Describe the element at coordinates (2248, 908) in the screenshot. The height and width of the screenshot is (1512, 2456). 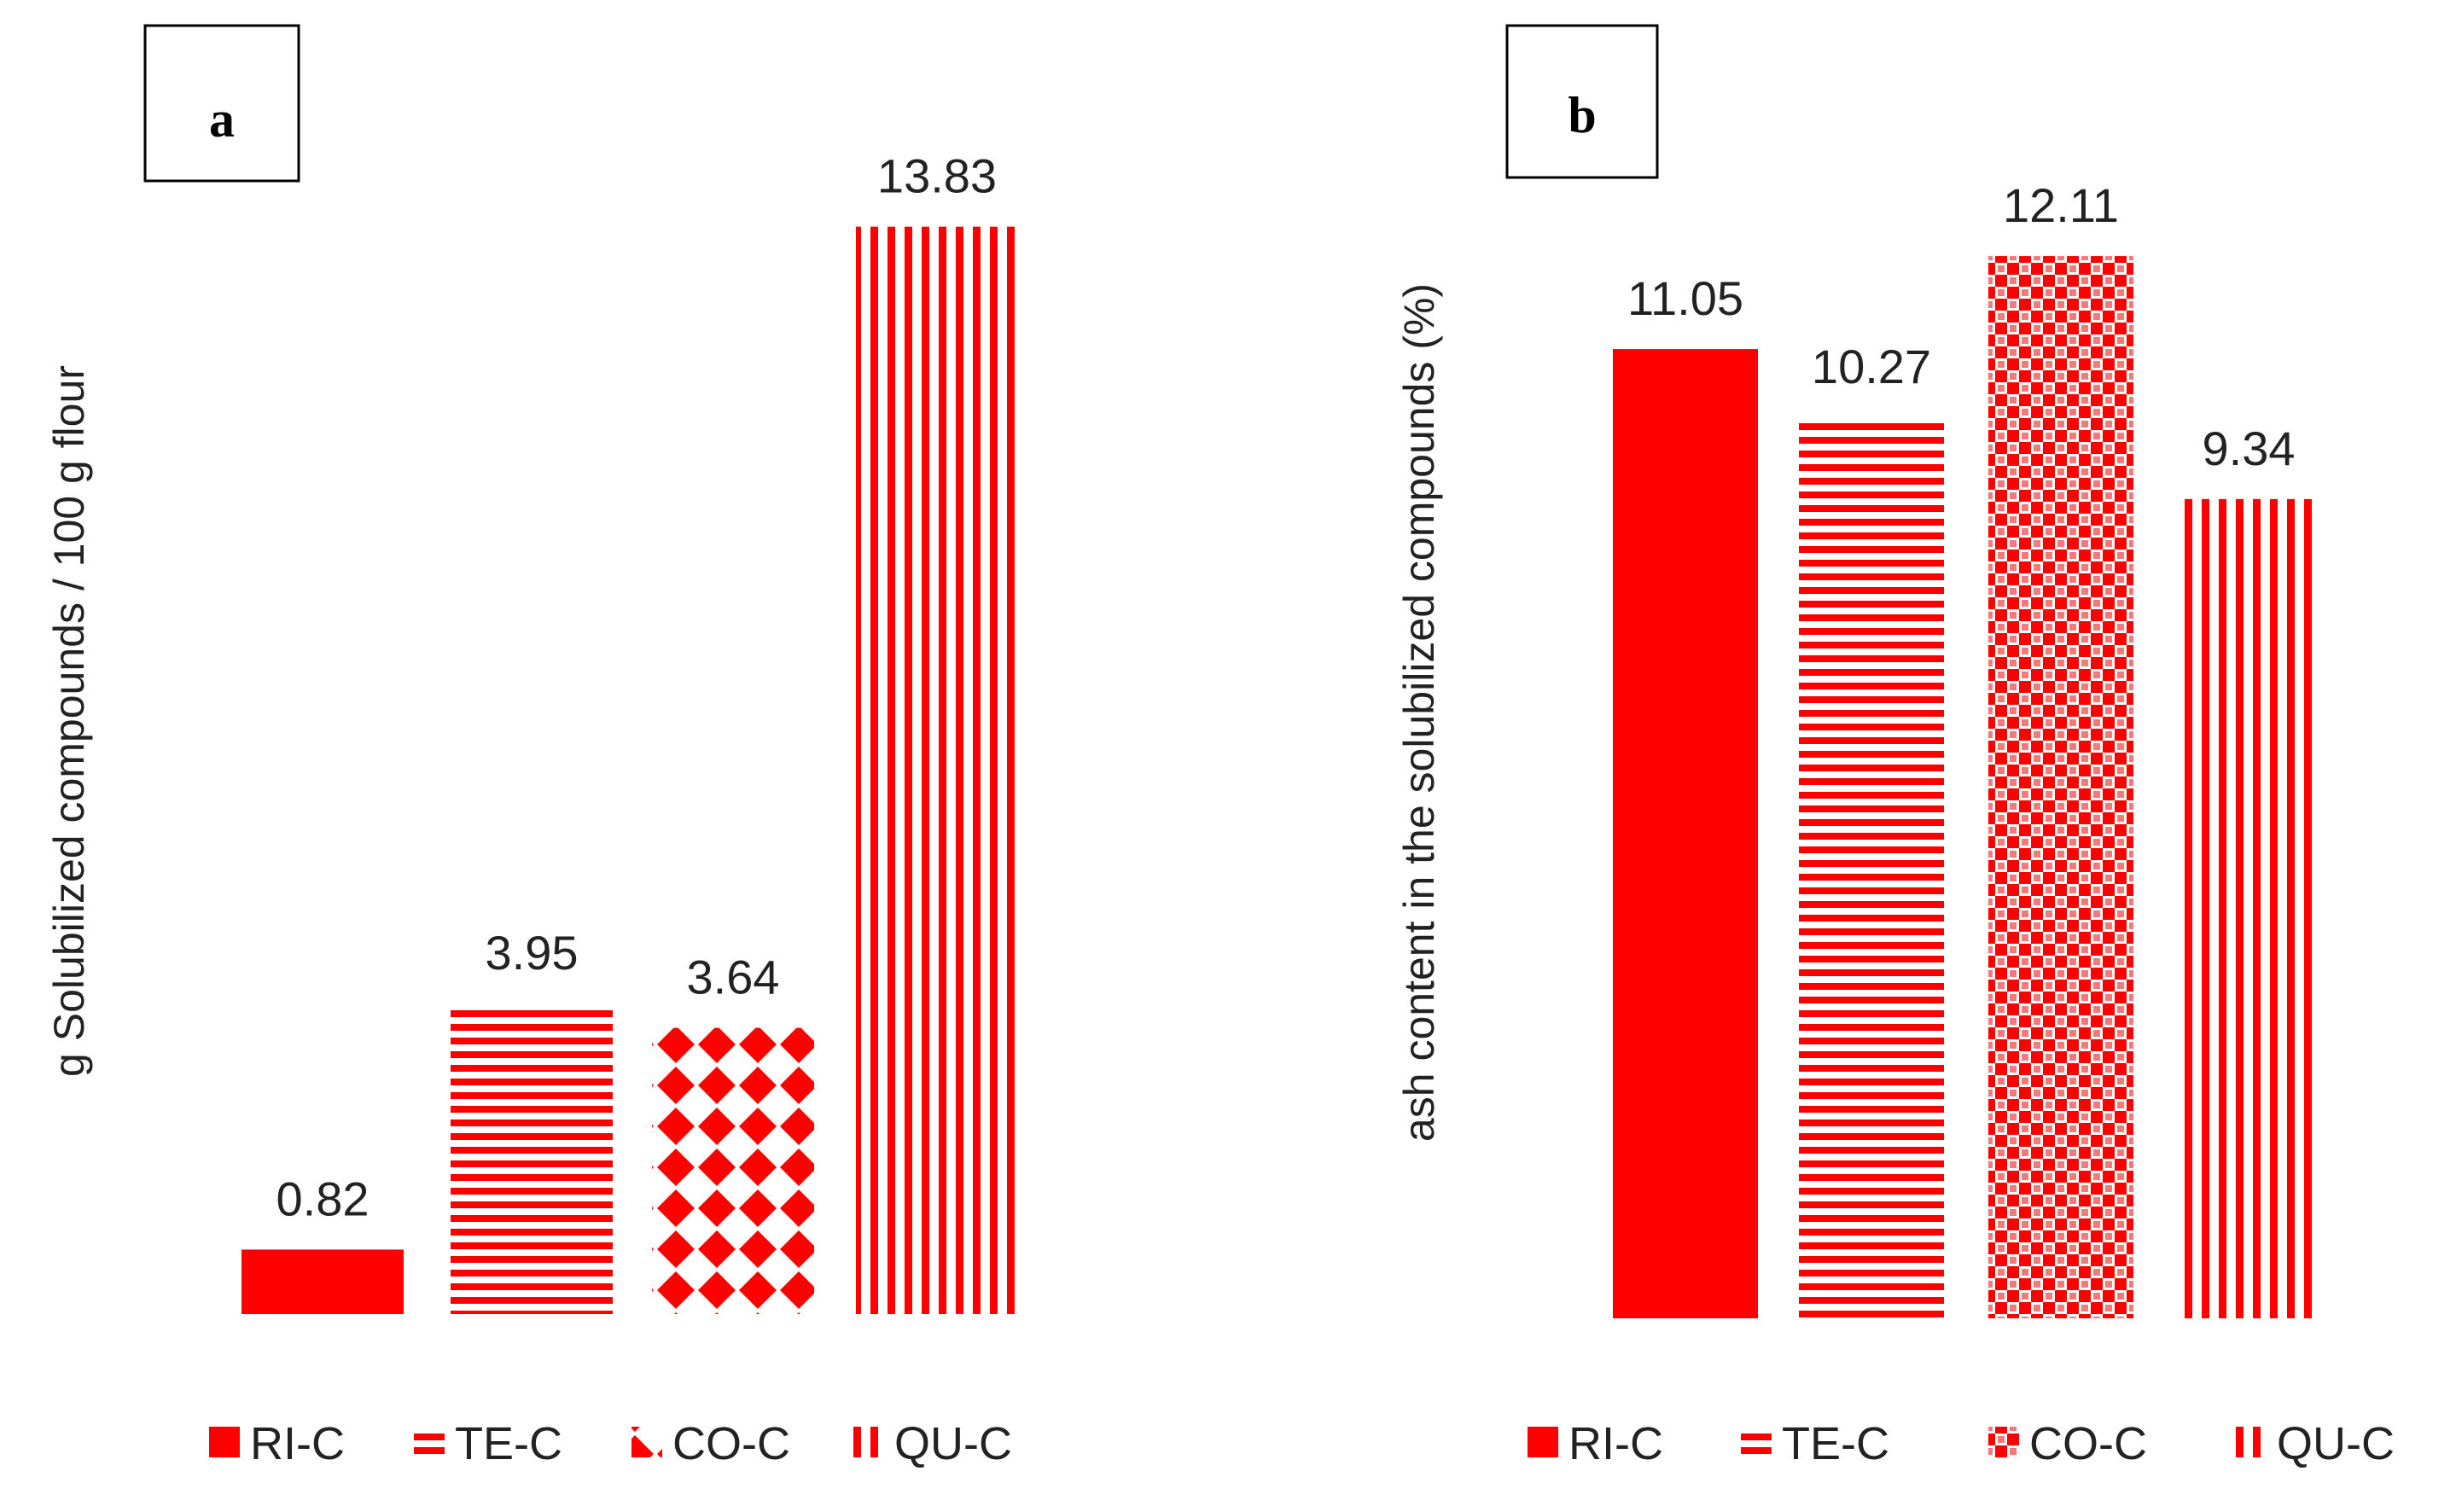
I see `panel-b-bar-qu-c` at that location.